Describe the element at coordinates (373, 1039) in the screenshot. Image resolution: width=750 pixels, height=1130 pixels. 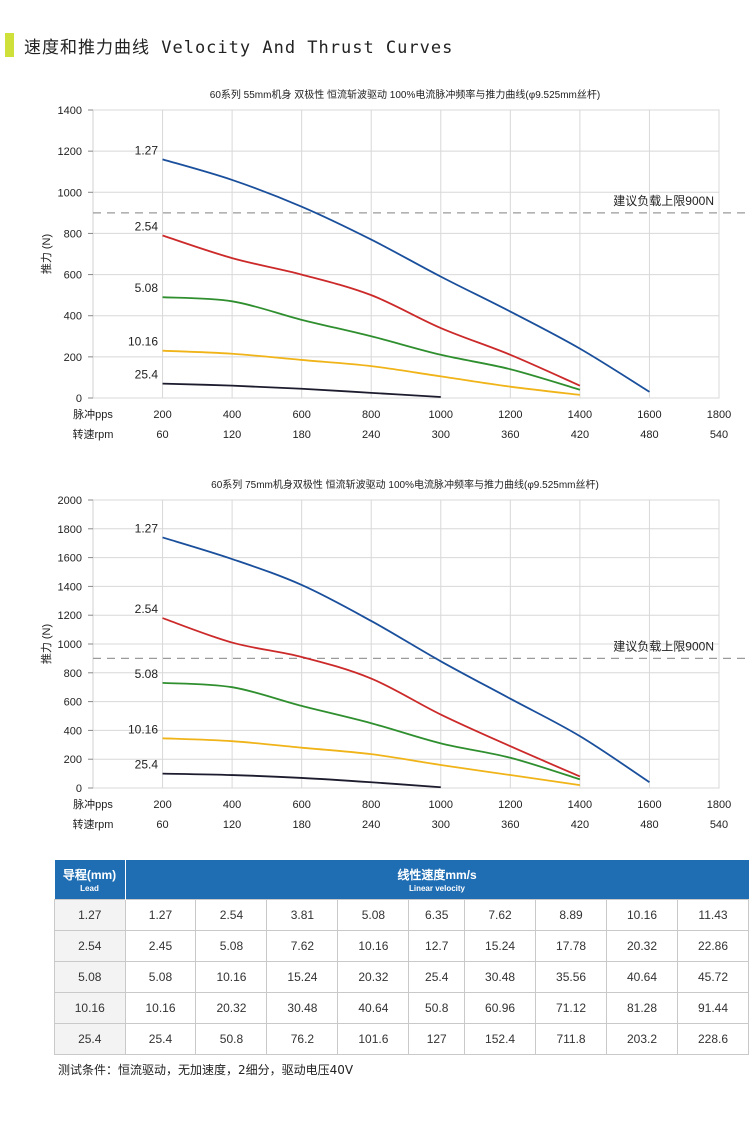
I see `velocity-cell: 101.6` at that location.